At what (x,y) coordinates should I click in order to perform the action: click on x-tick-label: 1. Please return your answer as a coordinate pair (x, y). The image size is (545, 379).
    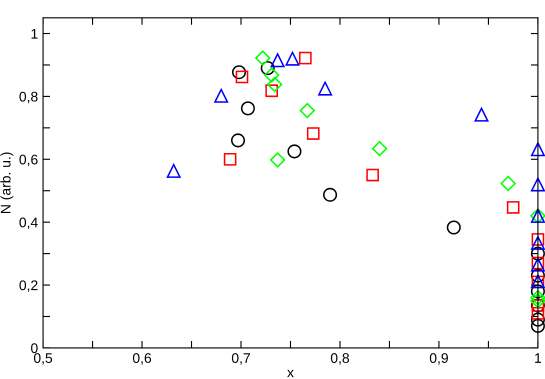
    Looking at the image, I should click on (538, 358).